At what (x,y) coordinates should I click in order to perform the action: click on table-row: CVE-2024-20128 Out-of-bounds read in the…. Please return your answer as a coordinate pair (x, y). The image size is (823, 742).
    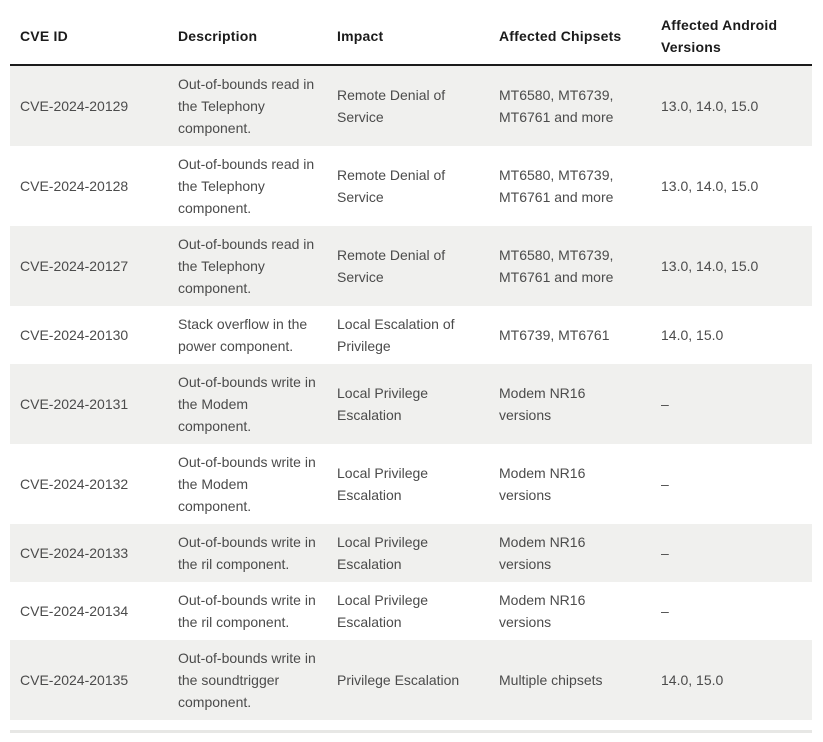
    Looking at the image, I should click on (411, 186).